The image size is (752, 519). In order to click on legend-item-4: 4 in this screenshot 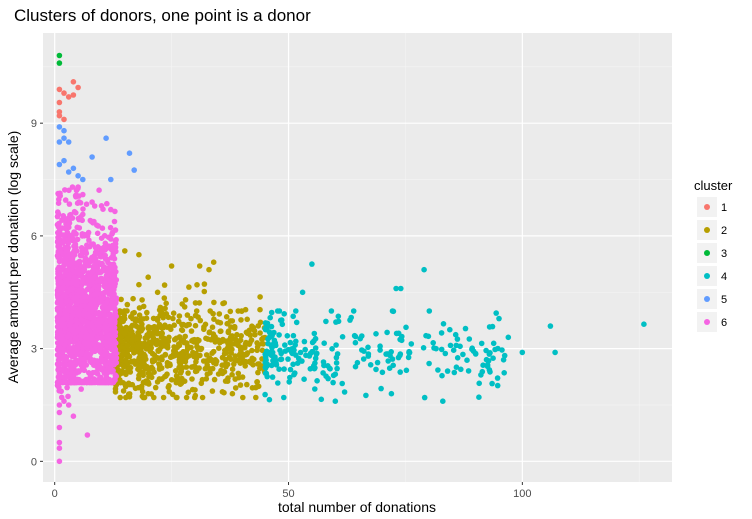, I will do `click(712, 276)`.